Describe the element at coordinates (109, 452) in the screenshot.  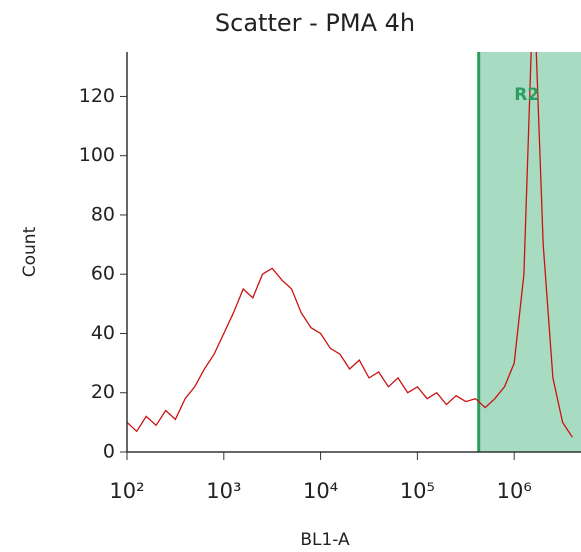
I see `y-tick-label: 0` at that location.